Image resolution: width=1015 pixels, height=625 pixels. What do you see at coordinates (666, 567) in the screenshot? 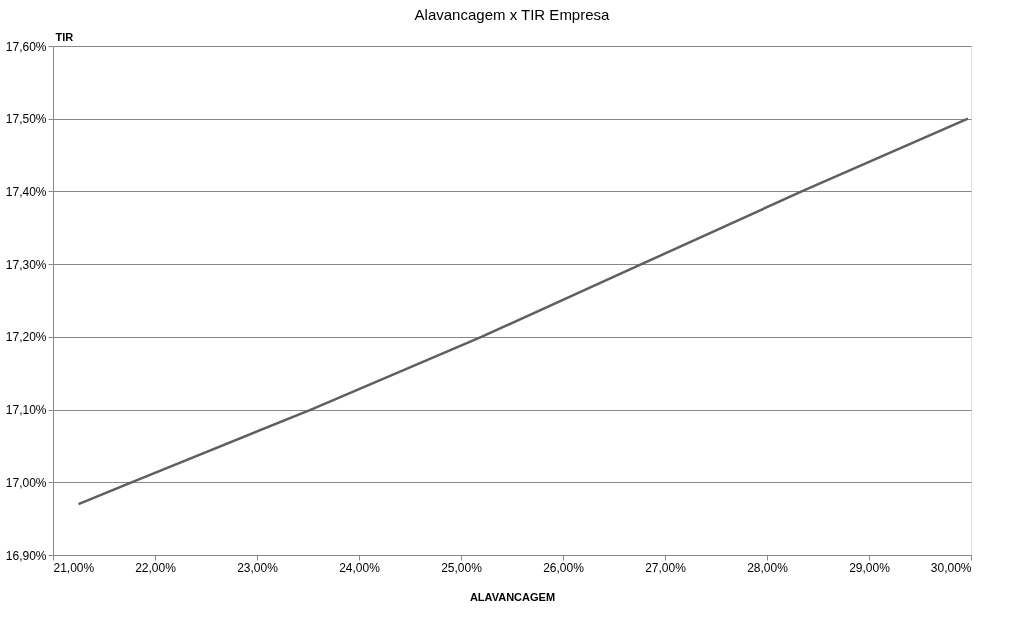
I see `x-tick-label: 27,00%` at bounding box center [666, 567].